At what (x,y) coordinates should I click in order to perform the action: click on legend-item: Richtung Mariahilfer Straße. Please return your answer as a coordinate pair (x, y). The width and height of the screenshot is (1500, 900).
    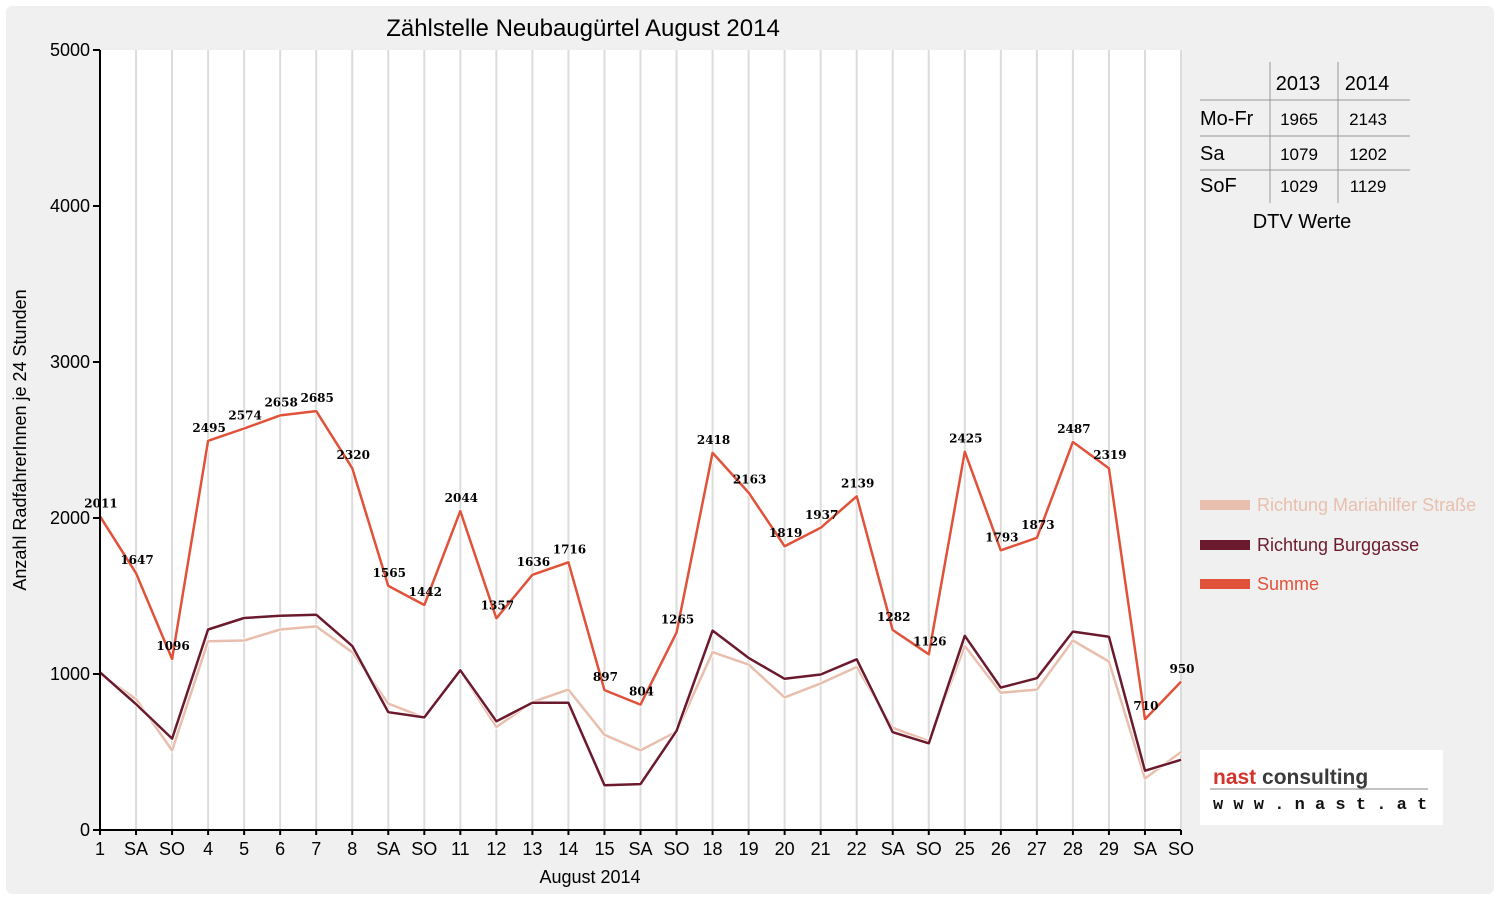
    Looking at the image, I should click on (1338, 505).